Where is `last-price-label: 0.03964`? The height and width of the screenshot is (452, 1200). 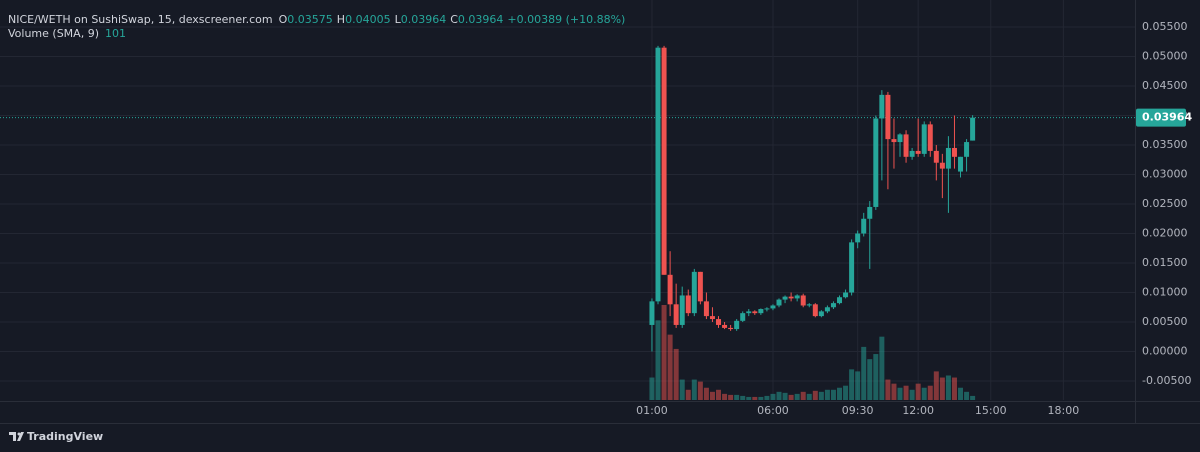 last-price-label: 0.03964 is located at coordinates (1167, 117).